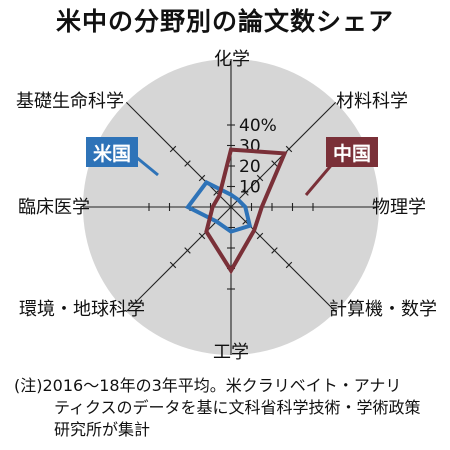 The width and height of the screenshot is (450, 450). I want to click on axis-label: 材料科学, so click(372, 101).